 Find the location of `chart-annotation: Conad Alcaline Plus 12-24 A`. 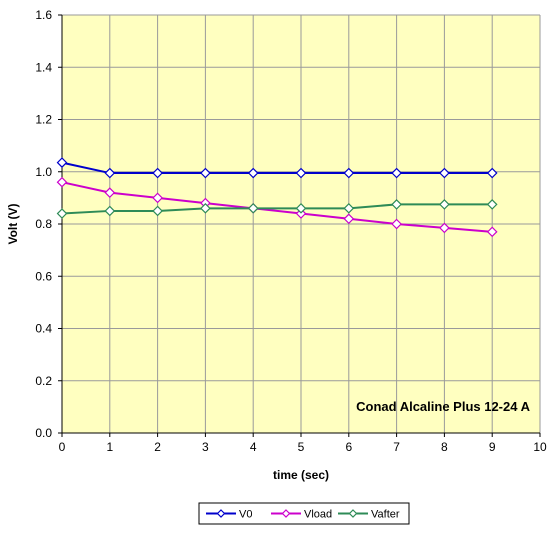

chart-annotation: Conad Alcaline Plus 12-24 A is located at coordinates (443, 406).